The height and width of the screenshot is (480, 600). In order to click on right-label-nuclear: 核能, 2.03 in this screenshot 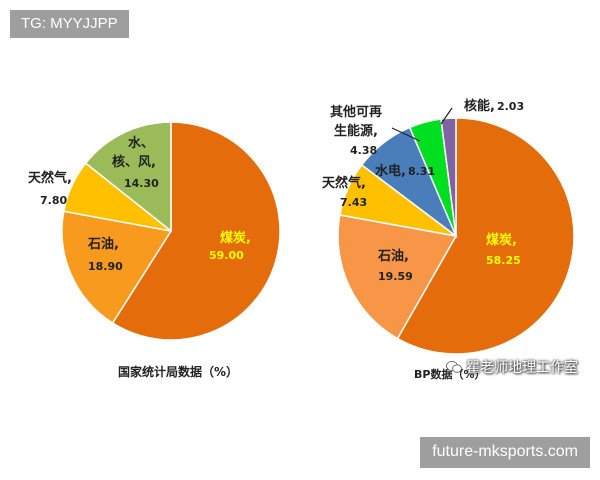, I will do `click(494, 106)`.